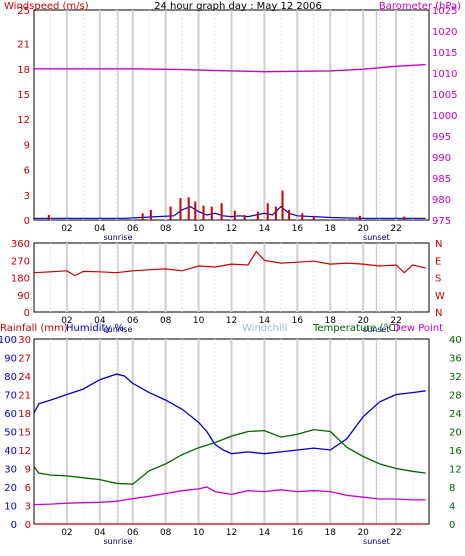 The width and height of the screenshot is (465, 556). I want to click on rainfall-tick: 6, so click(28, 488).